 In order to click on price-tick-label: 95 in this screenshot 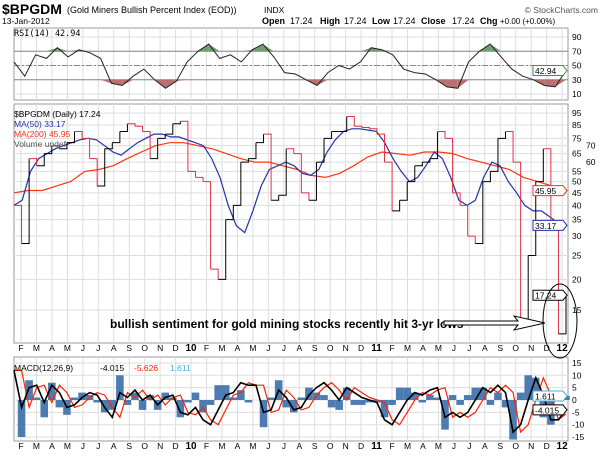, I will do `click(577, 113)`.